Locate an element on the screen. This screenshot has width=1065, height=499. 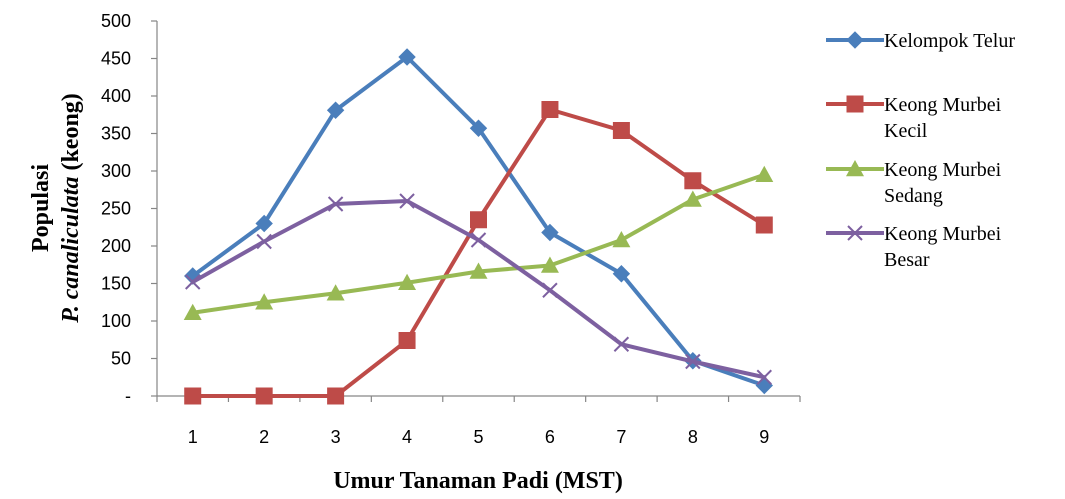
legend-item-3: Keong Murbei Sedang is located at coordinates (914, 183).